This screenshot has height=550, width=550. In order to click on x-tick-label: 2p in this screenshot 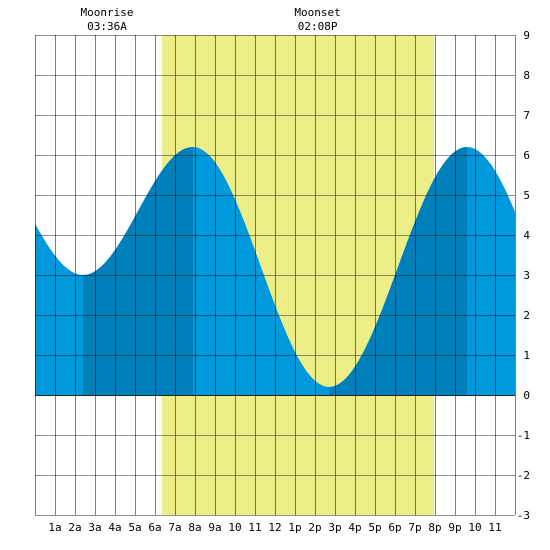, I will do `click(314, 527)`.